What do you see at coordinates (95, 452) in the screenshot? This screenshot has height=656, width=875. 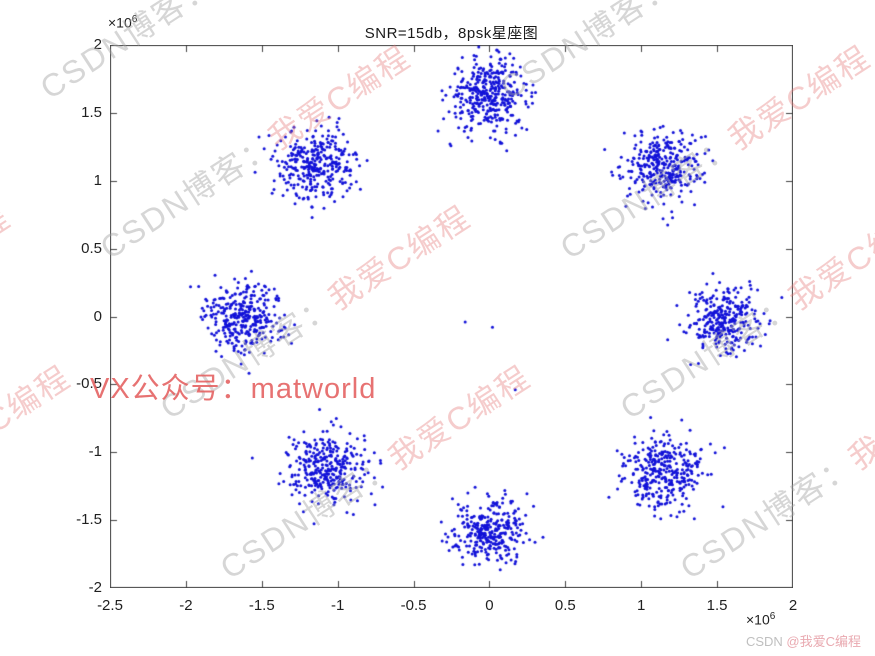 I see `y-tick-label: -1` at bounding box center [95, 452].